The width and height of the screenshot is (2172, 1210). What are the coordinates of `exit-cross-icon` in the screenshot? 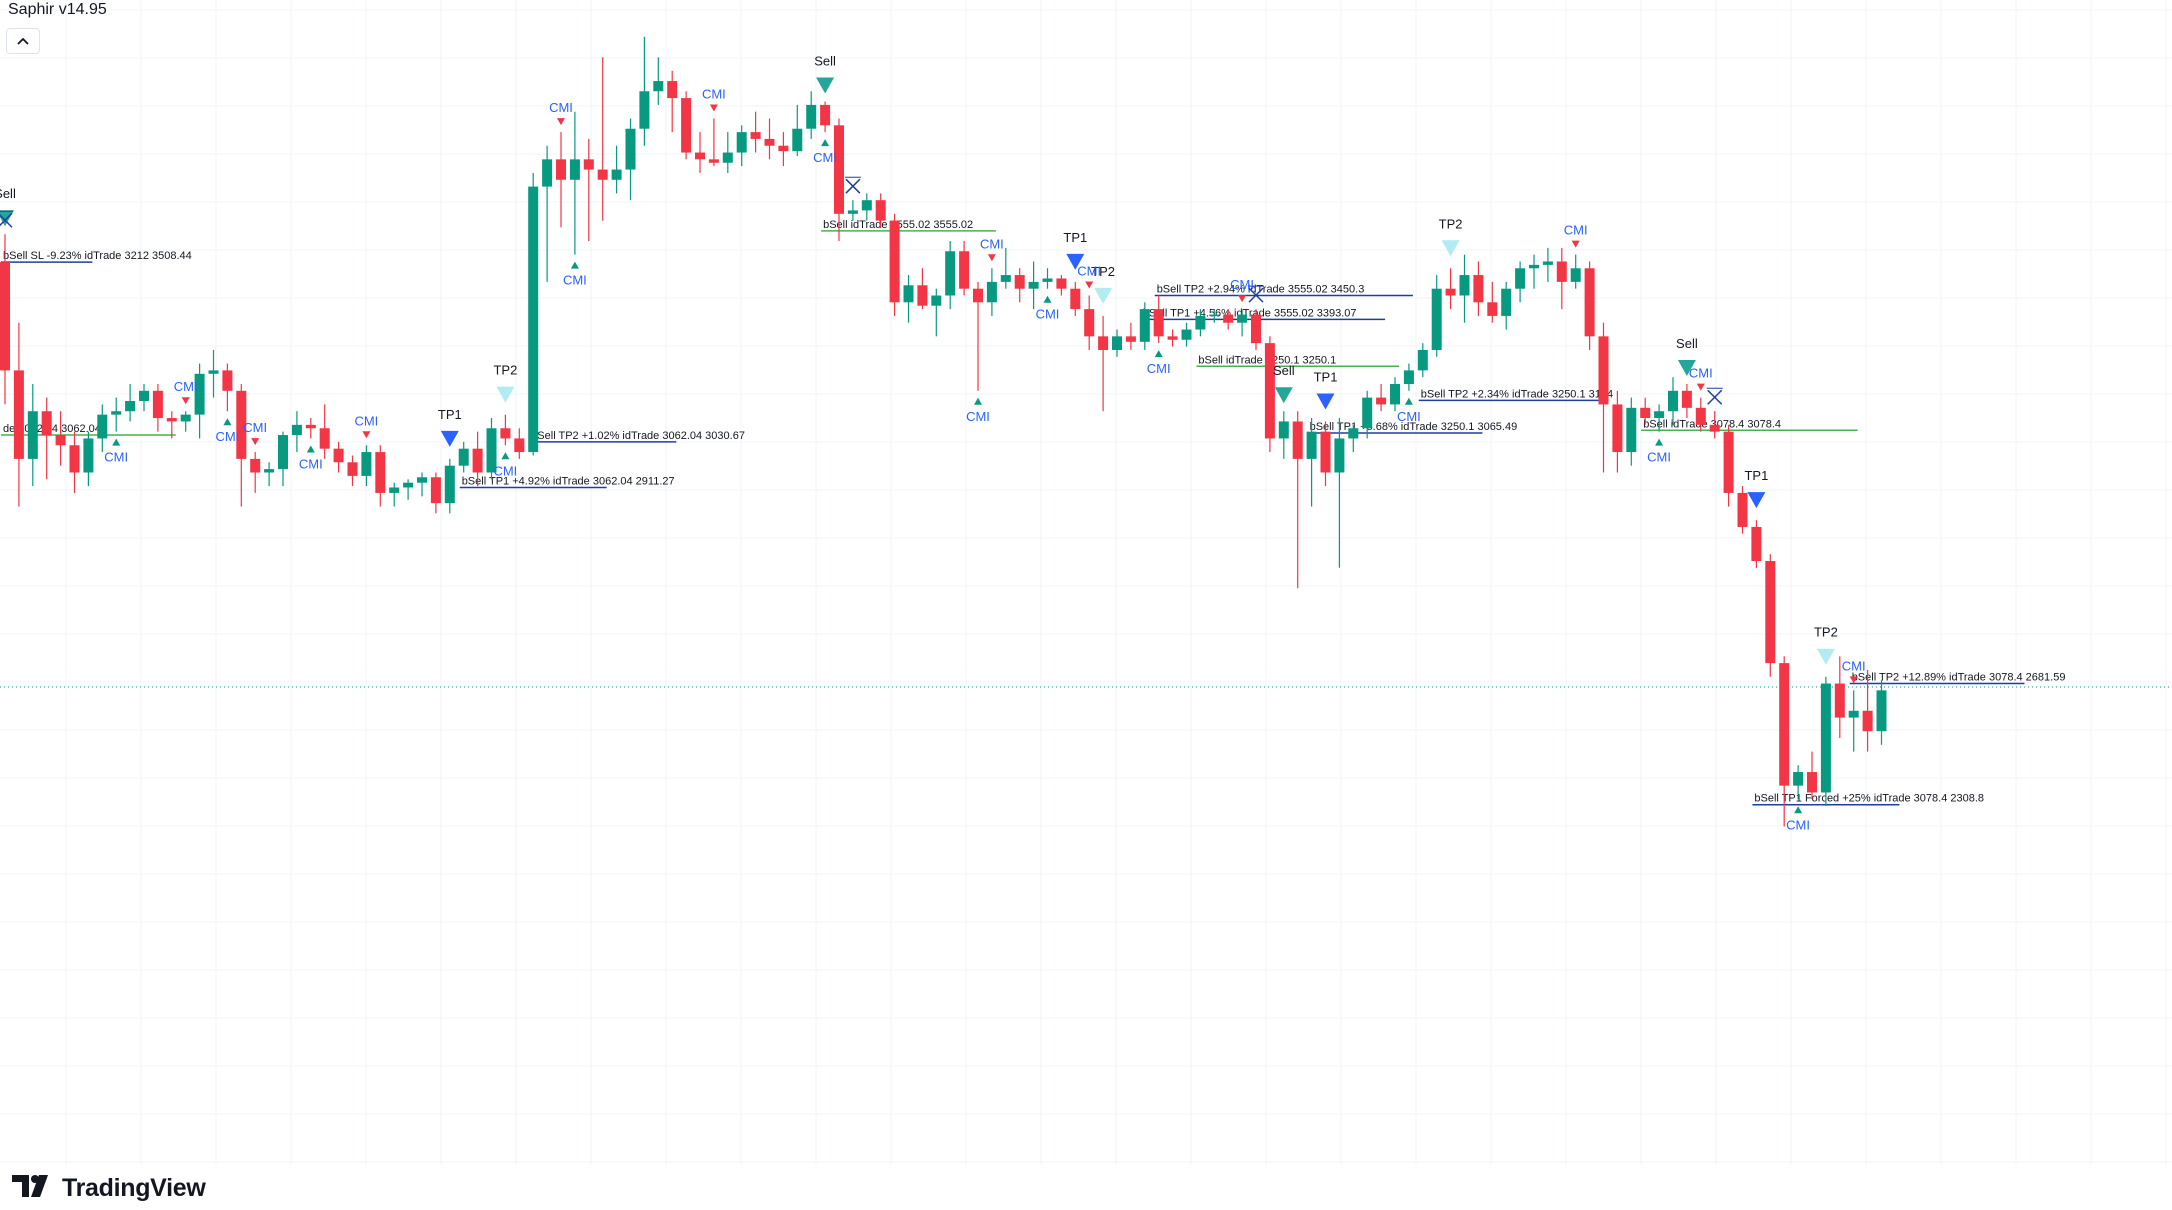 It's located at (1256, 295).